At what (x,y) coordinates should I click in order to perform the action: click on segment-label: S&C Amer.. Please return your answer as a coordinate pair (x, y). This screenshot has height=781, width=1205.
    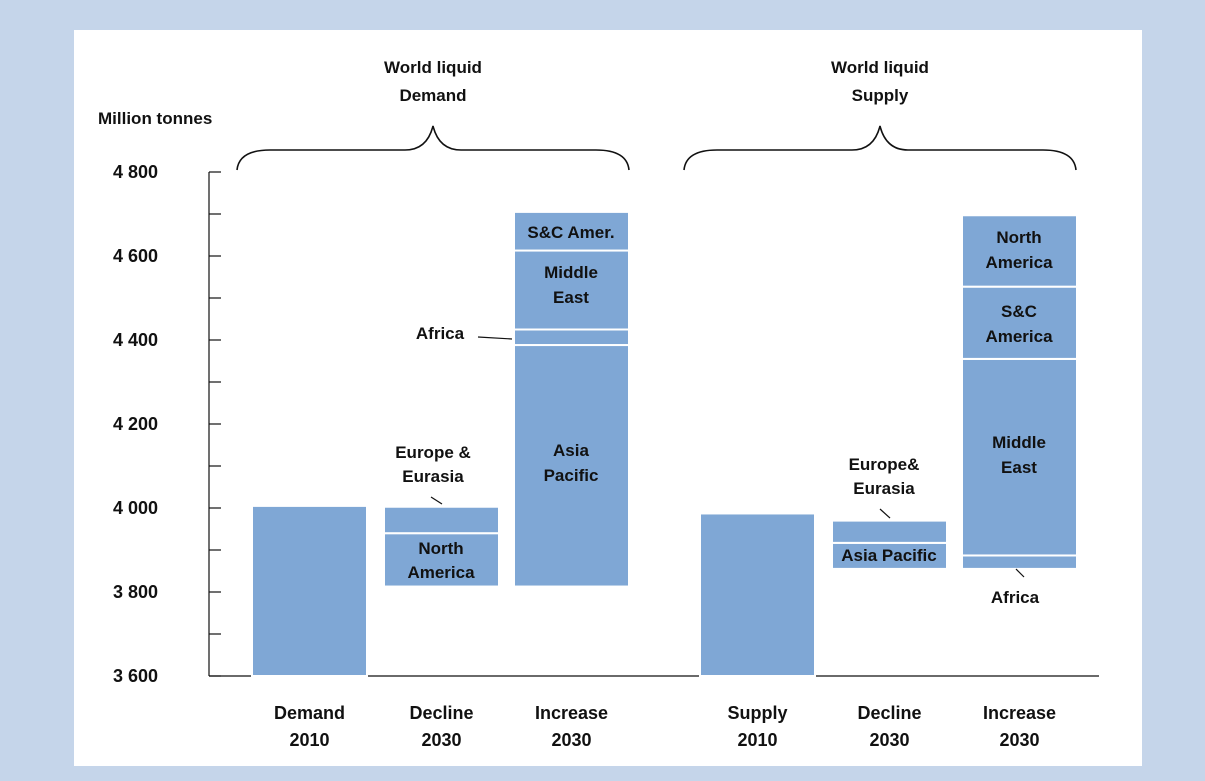
    Looking at the image, I should click on (570, 232).